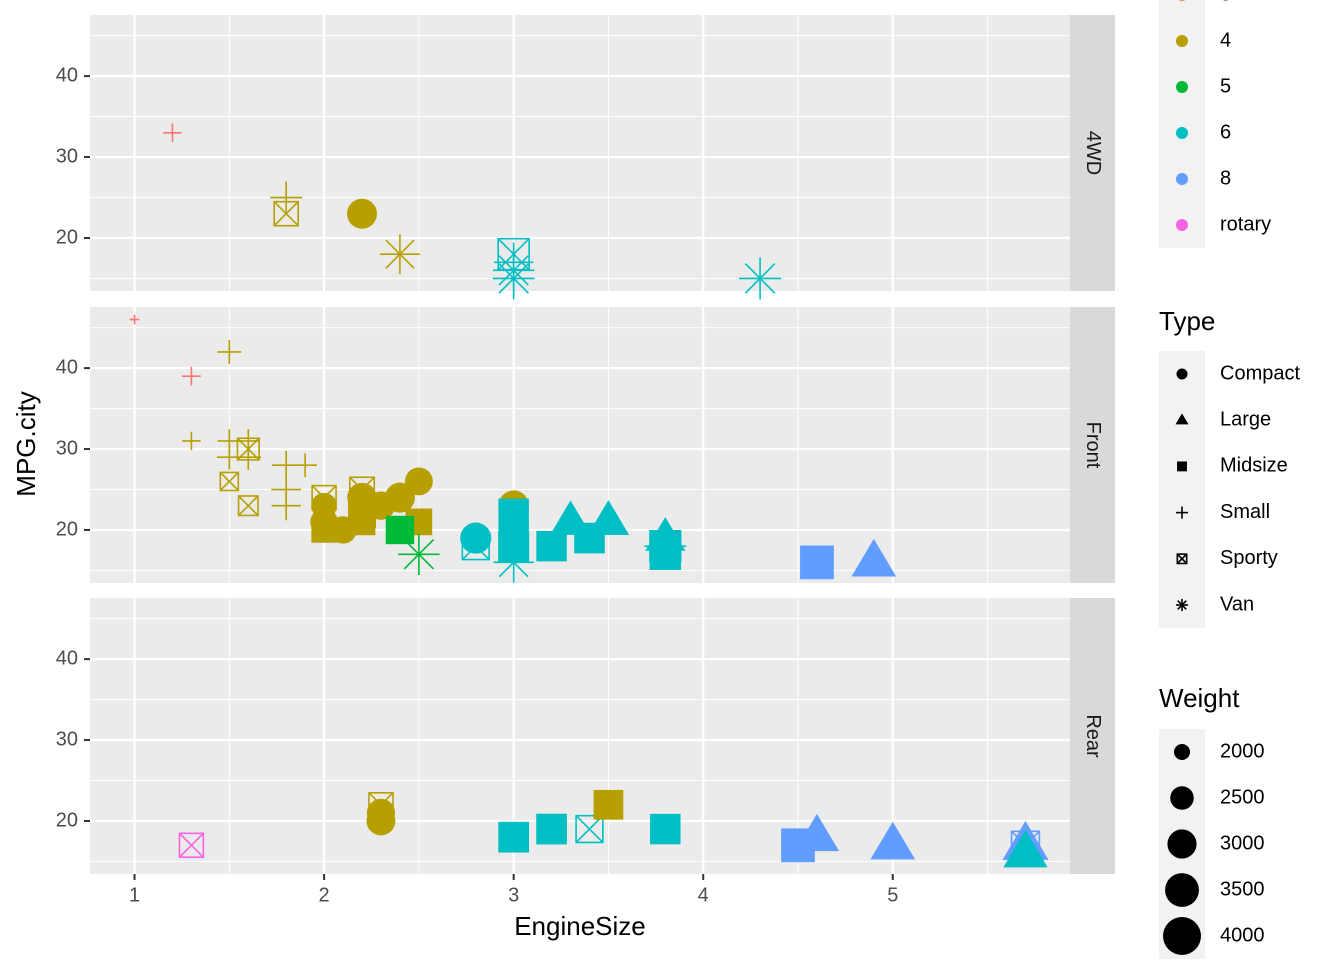  Describe the element at coordinates (580, 926) in the screenshot. I see `x-axis-title: EngineSize` at that location.